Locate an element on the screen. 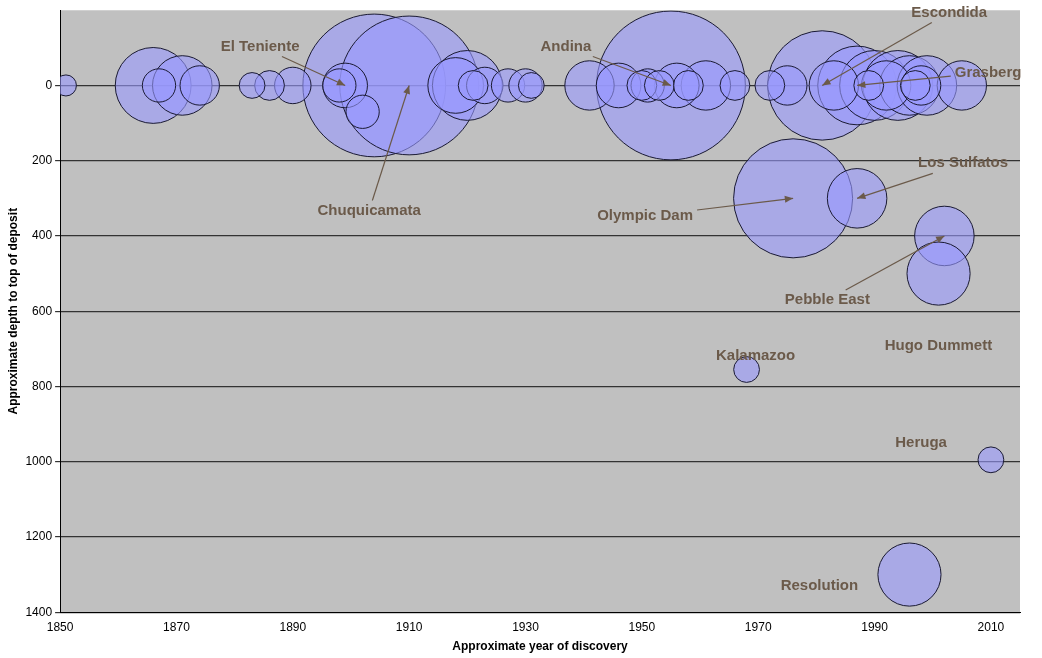 Image resolution: width=1042 pixels, height=658 pixels. x-tick-label: 1970 is located at coordinates (758, 626).